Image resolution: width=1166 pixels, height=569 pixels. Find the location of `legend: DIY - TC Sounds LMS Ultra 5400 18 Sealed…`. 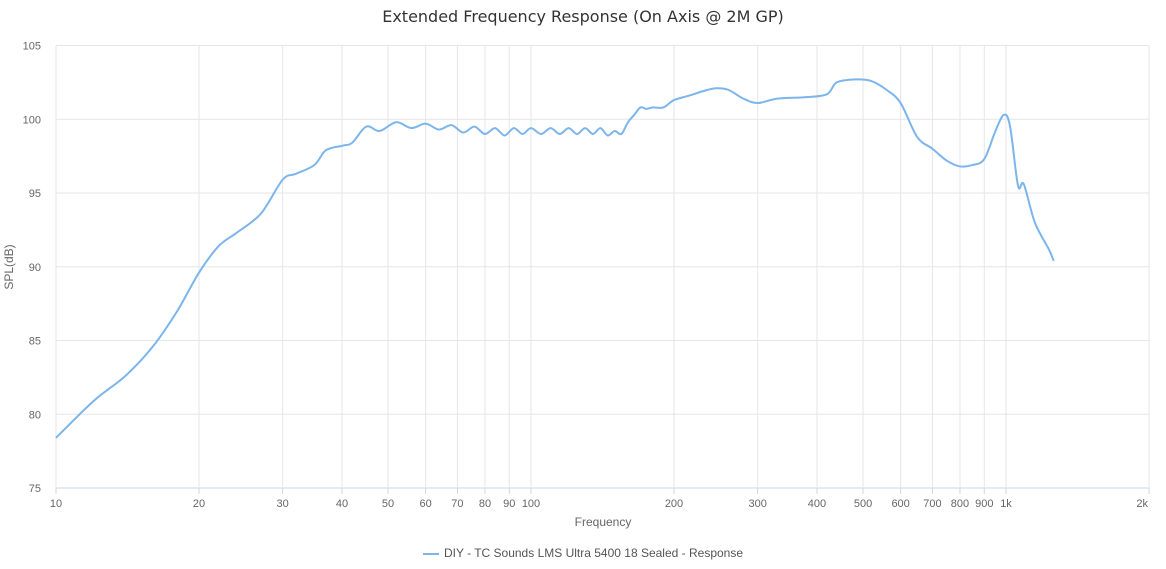

legend: DIY - TC Sounds LMS Ultra 5400 18 Sealed… is located at coordinates (583, 553).